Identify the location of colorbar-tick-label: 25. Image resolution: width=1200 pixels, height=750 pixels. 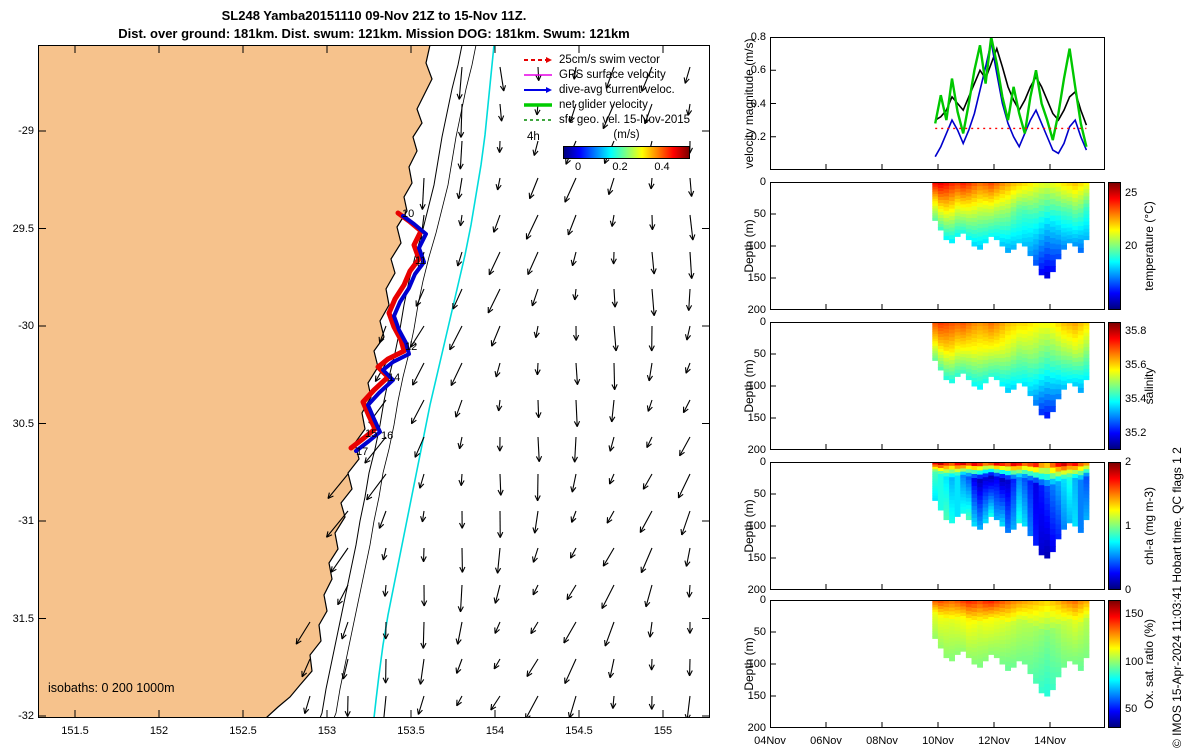
(1131, 192).